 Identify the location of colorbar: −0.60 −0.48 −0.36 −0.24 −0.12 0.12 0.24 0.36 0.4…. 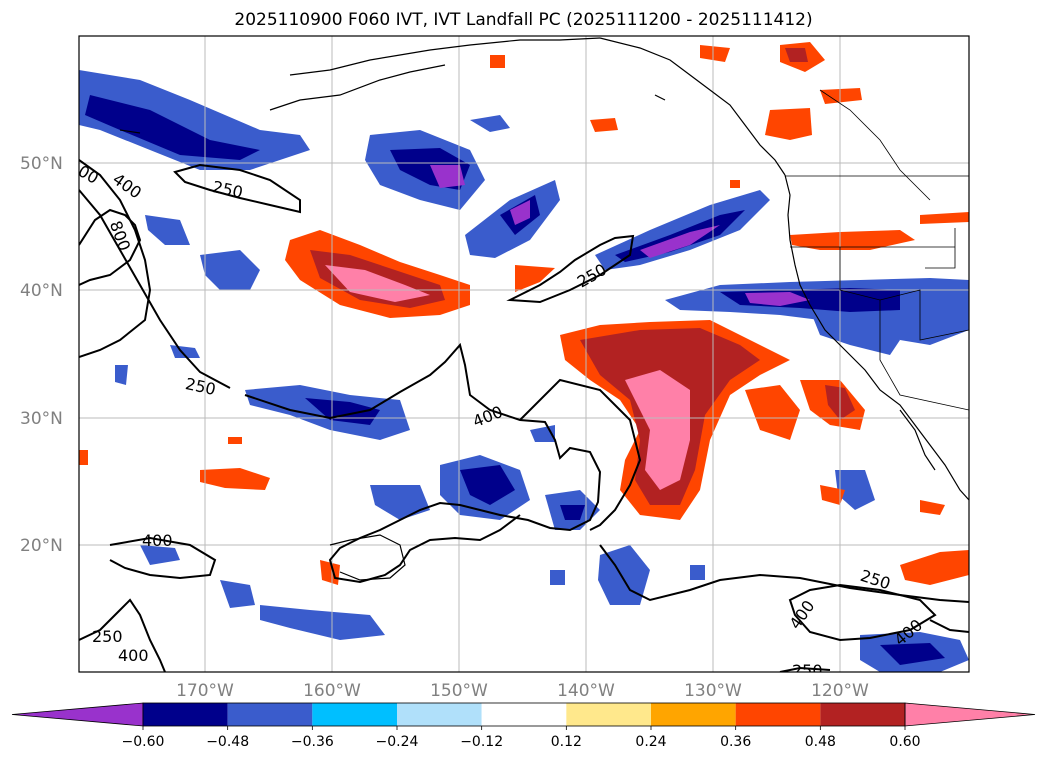
(523, 726).